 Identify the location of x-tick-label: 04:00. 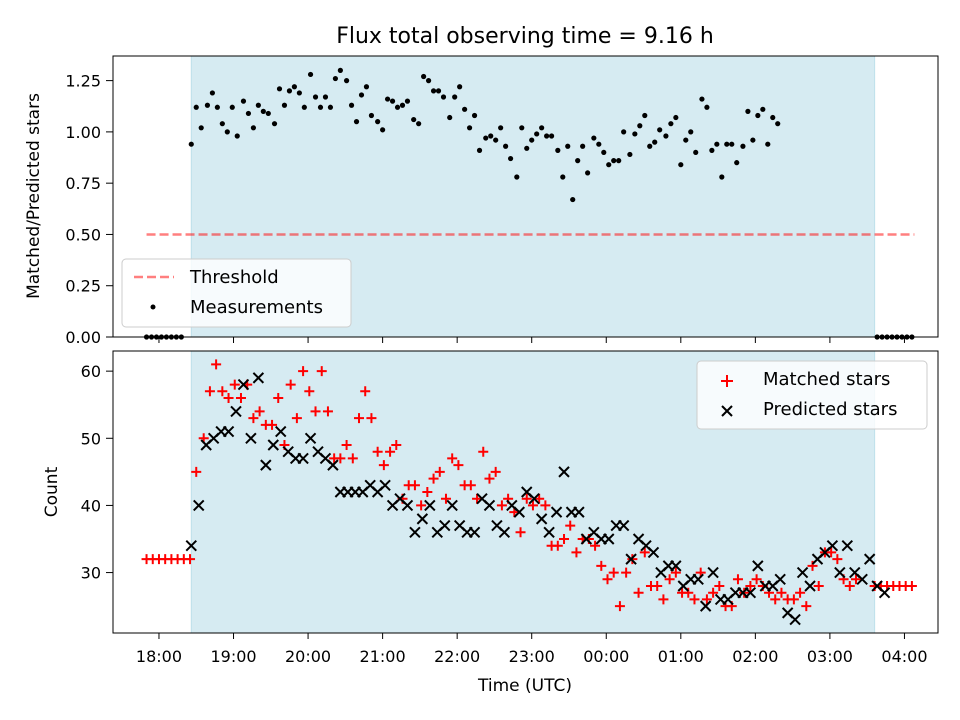
(904, 656).